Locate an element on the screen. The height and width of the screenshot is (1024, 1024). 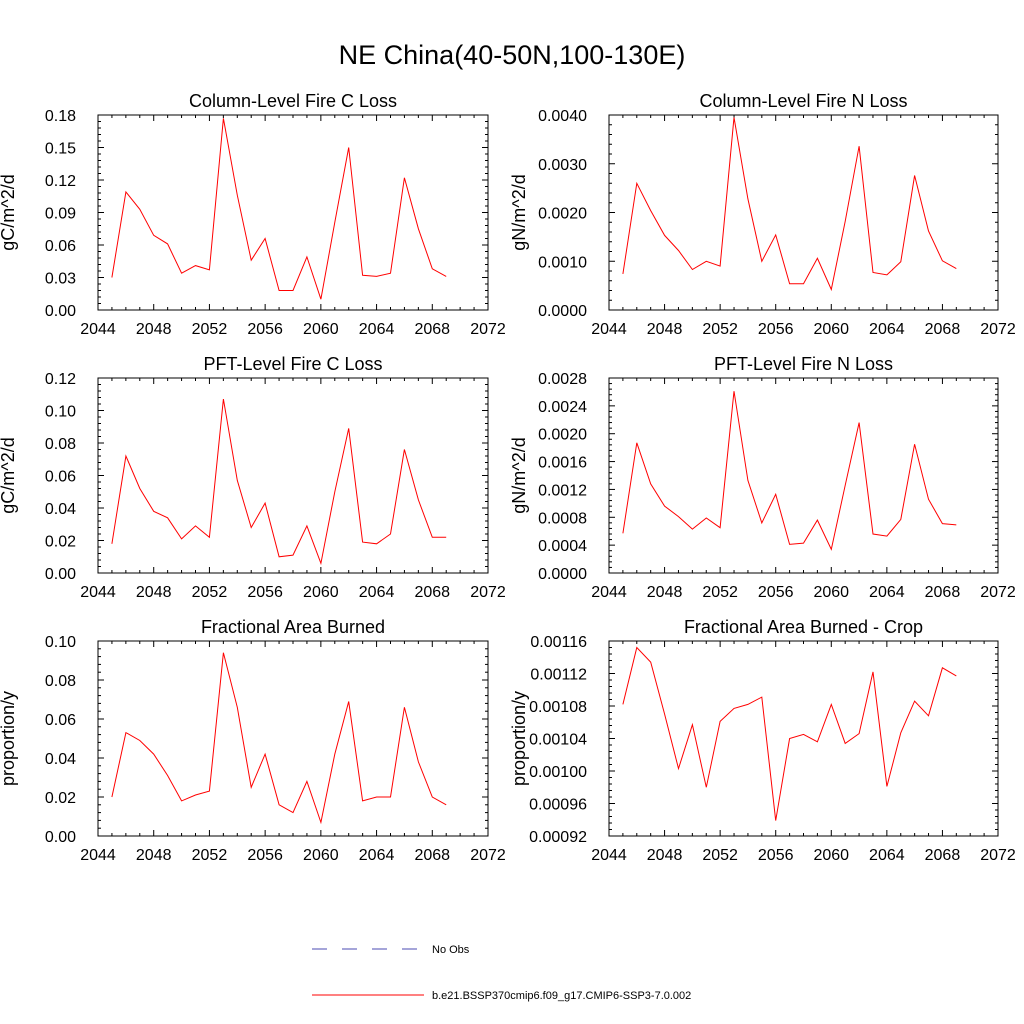
chart-title: Column-Level Fire N Loss is located at coordinates (803, 101).